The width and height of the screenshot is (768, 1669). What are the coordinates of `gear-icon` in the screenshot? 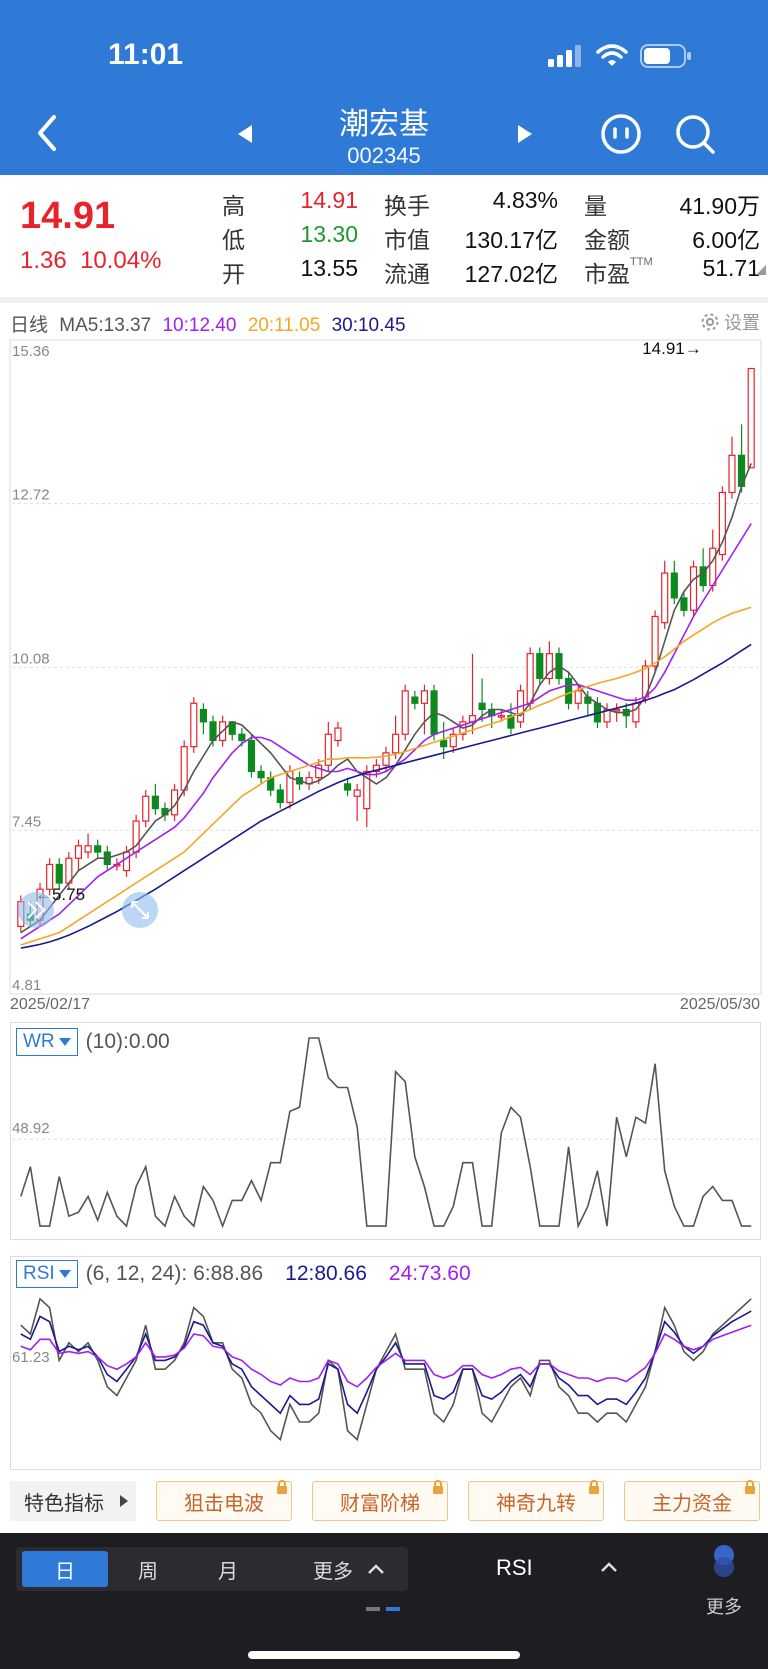 It's located at (710, 322).